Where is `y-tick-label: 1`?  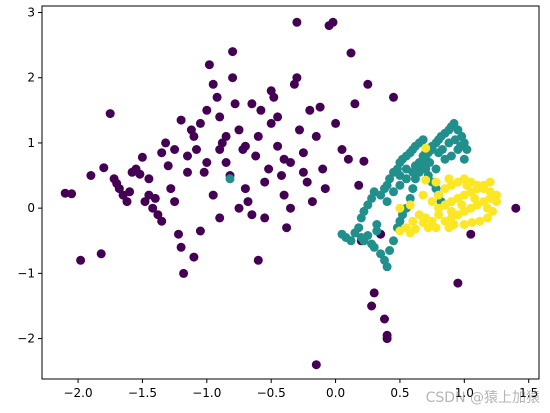 y-tick-label: 1 is located at coordinates (31, 143).